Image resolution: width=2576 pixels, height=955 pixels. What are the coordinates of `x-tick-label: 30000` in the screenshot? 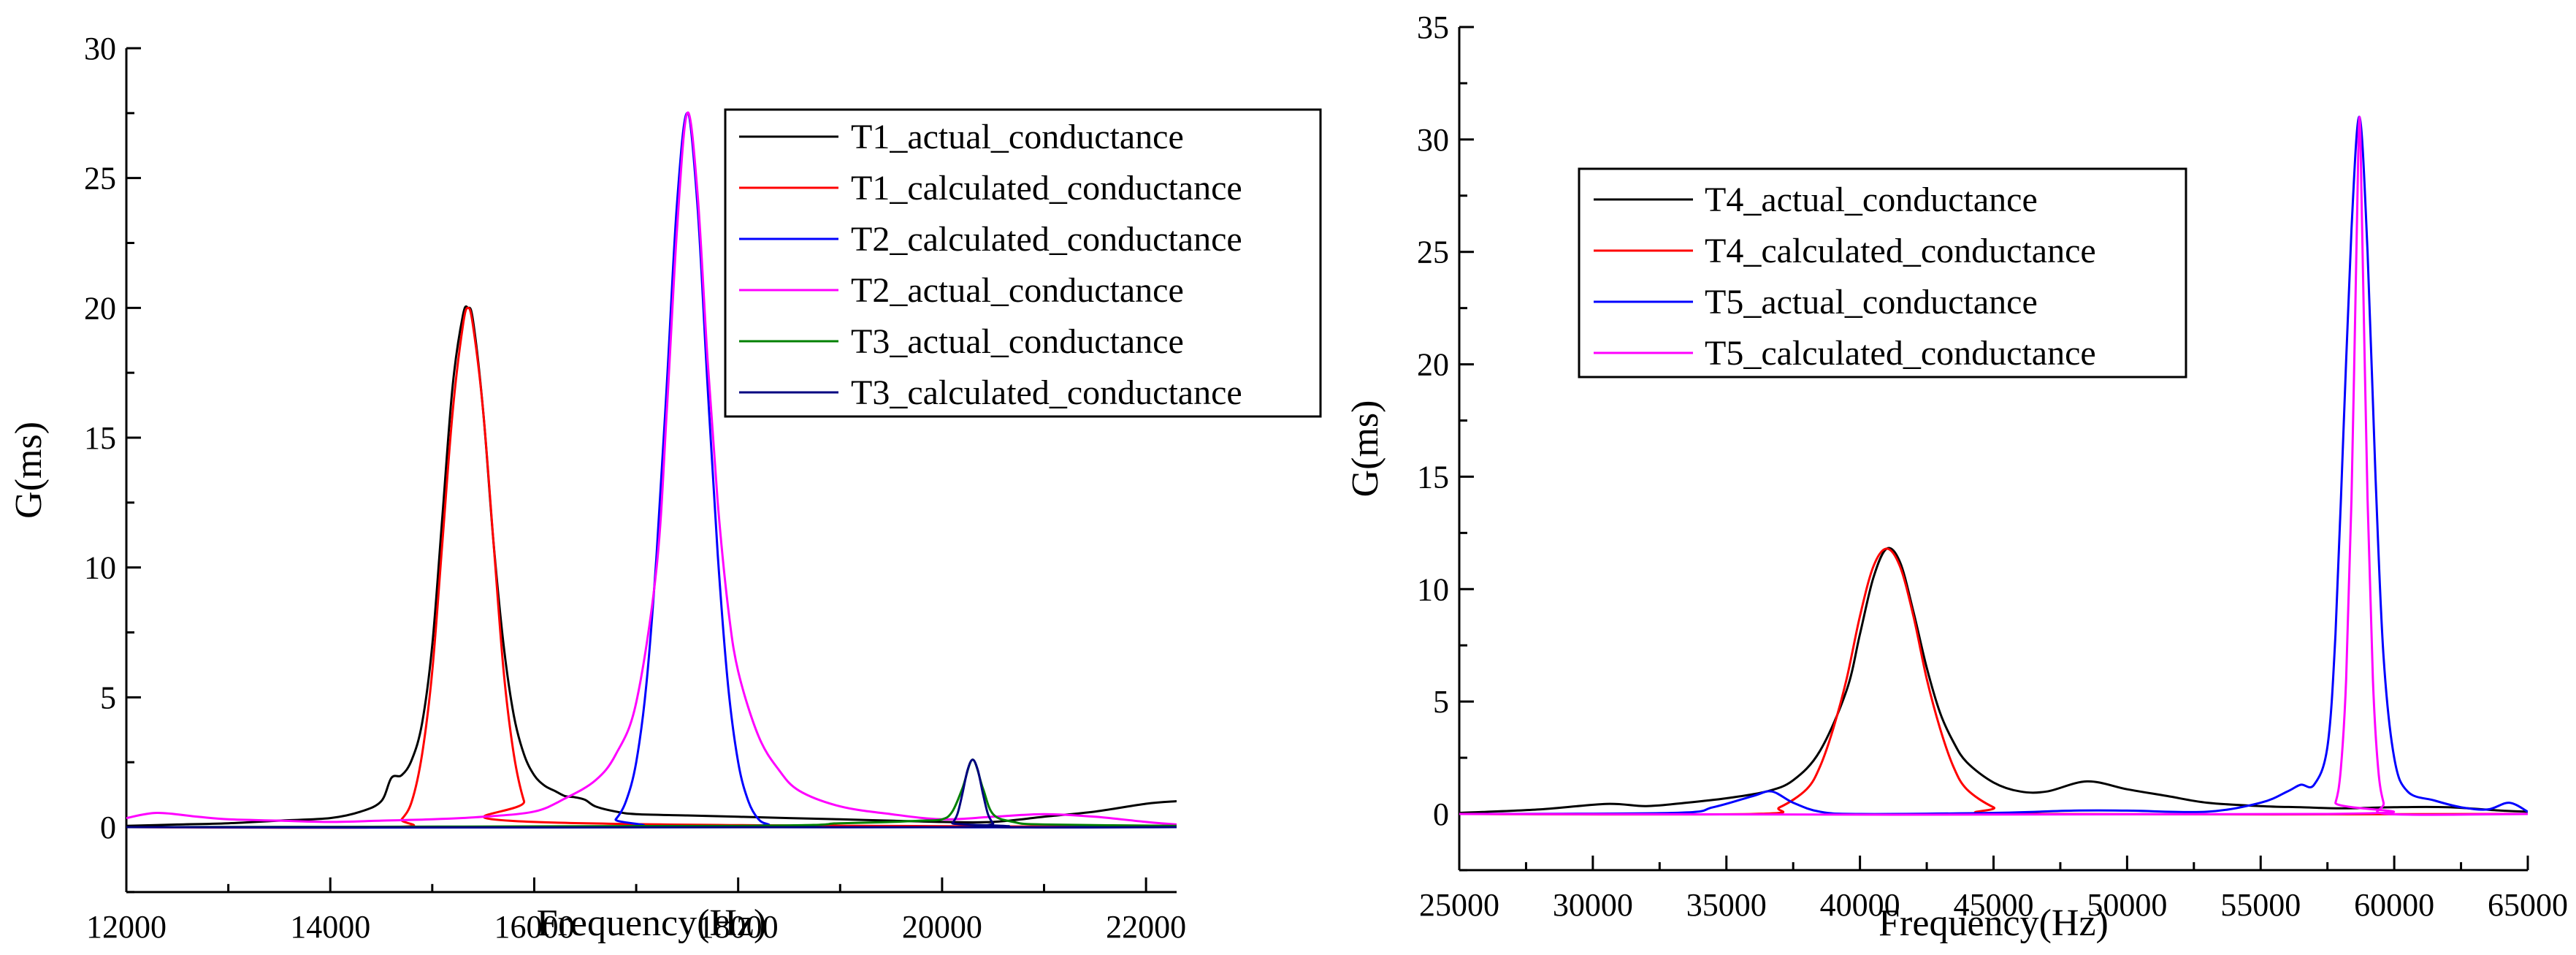 It's located at (1593, 905).